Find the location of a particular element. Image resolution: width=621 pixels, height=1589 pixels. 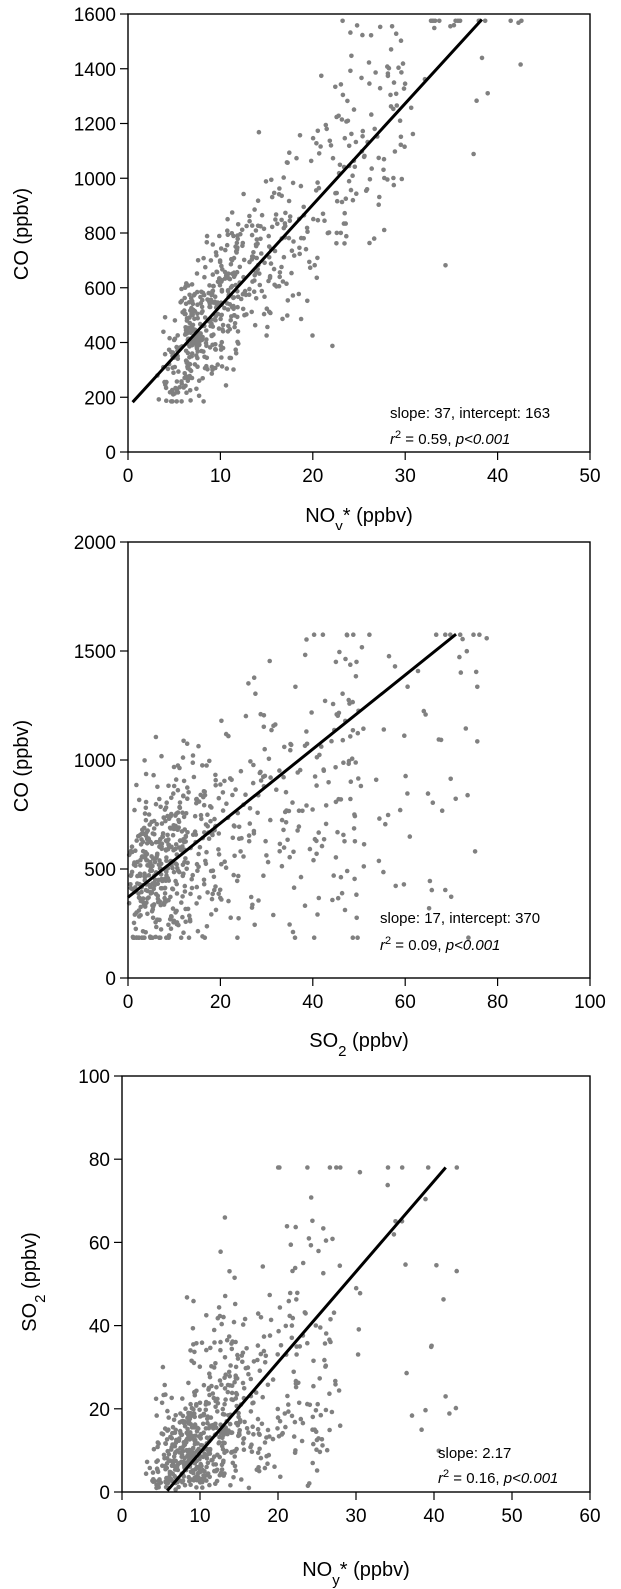

regression-line is located at coordinates (306, 1329).